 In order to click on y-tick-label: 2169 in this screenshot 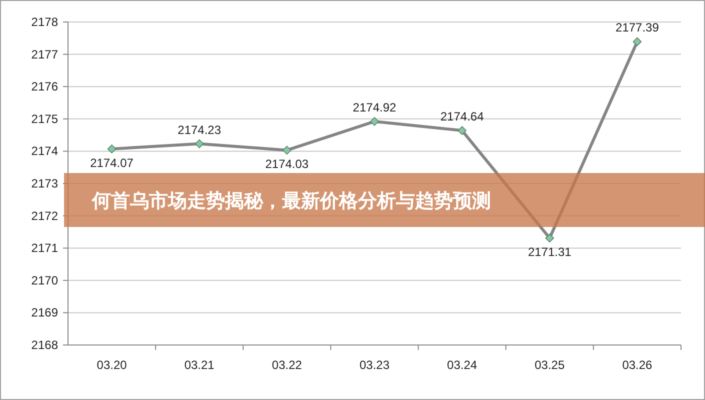, I will do `click(44, 313)`.